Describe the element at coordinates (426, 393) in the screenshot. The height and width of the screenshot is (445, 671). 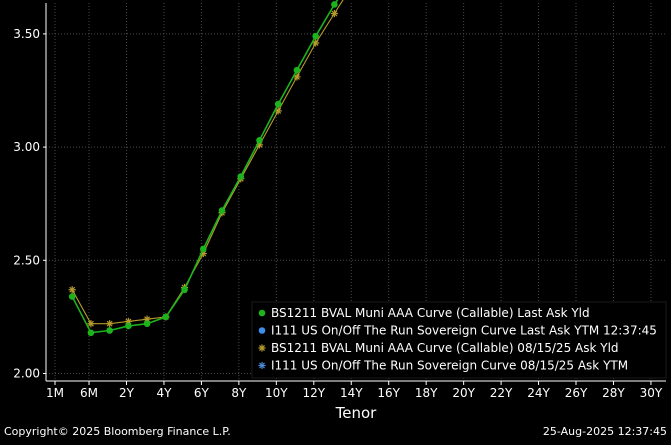
I see `x-tick-label: 18Y` at that location.